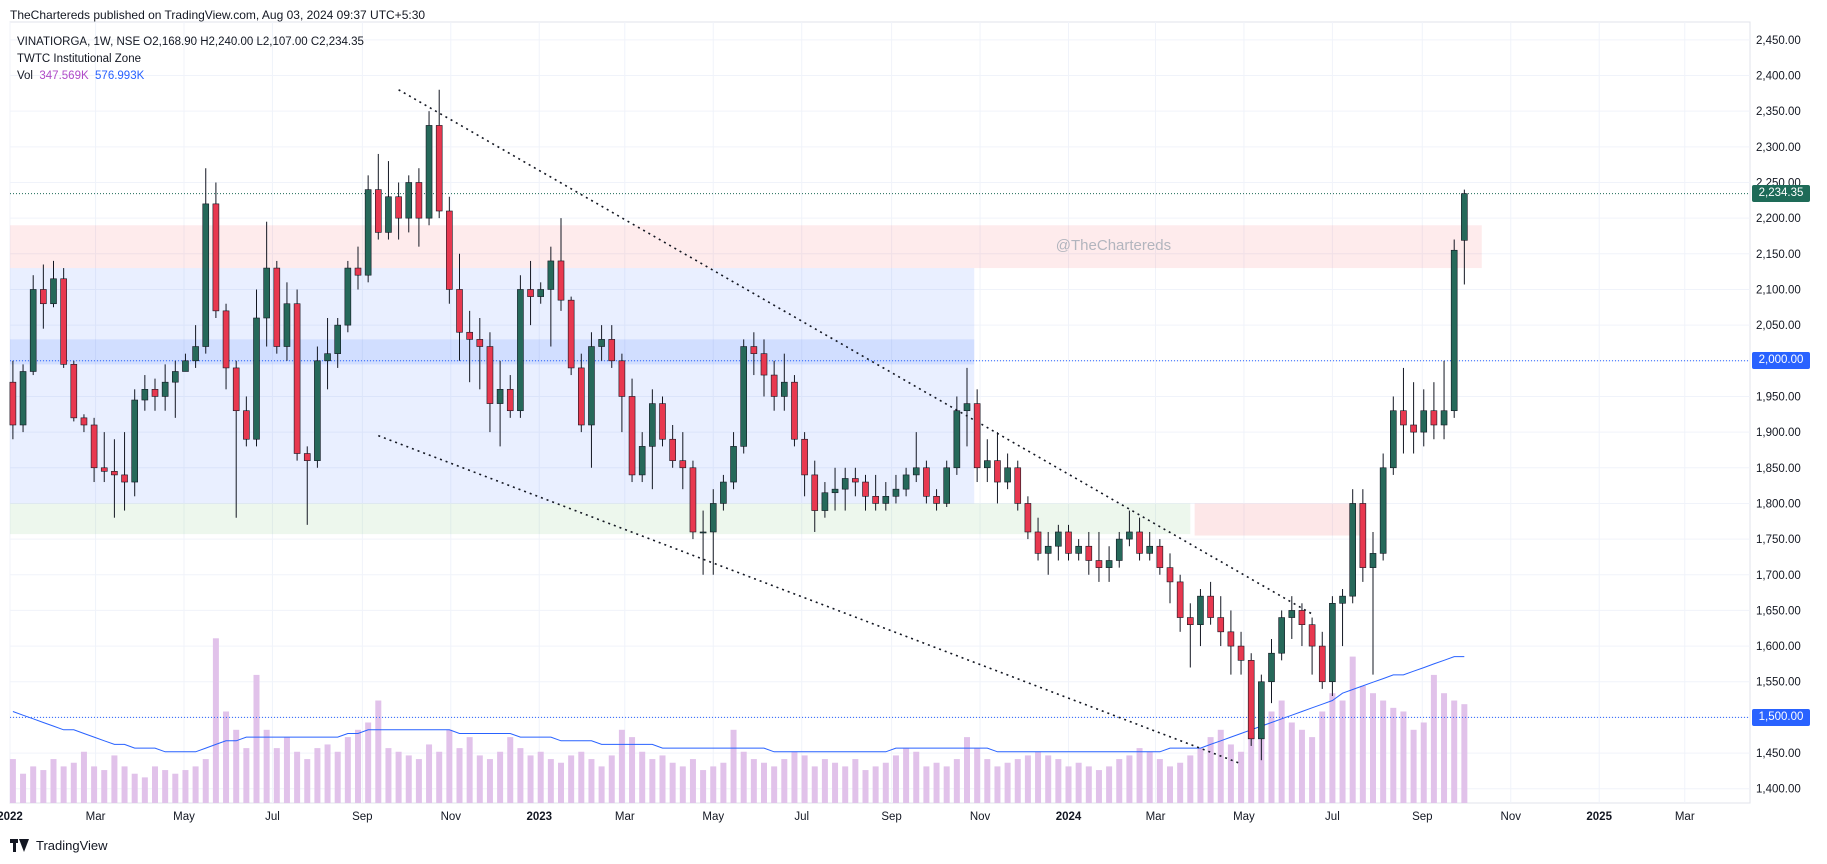 The width and height of the screenshot is (1827, 864). I want to click on y-tick-label: 1,950.00, so click(1778, 397).